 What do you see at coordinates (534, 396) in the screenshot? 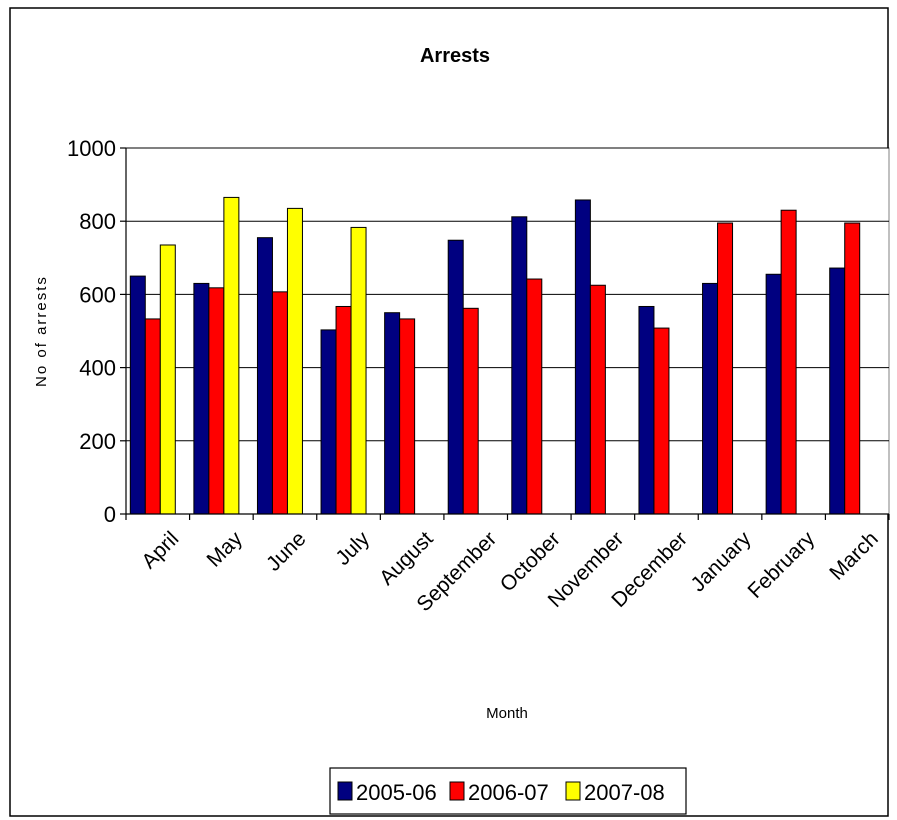
I see `bar-2006-07-October` at bounding box center [534, 396].